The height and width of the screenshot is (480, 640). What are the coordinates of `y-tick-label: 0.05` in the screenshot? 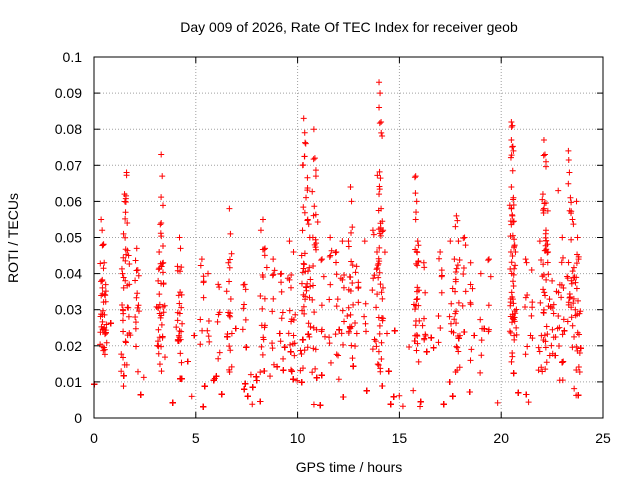 It's located at (68, 238).